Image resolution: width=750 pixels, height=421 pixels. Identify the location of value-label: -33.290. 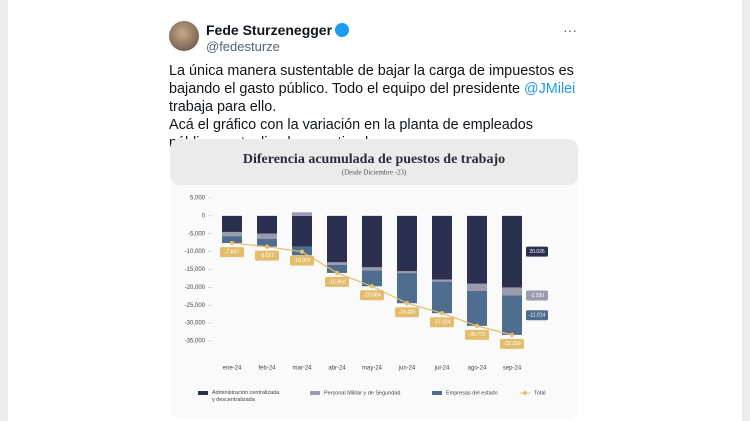
(512, 344).